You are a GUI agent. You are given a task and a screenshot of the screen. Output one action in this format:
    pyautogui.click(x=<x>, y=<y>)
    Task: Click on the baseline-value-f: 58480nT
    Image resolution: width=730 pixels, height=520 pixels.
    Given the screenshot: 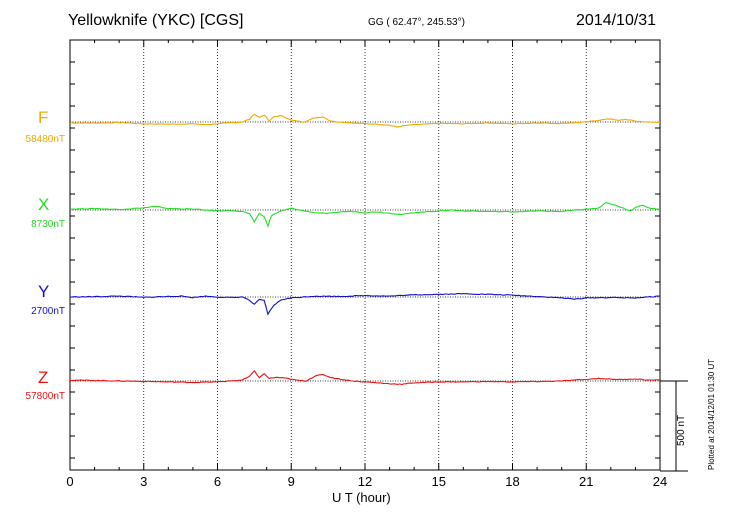 What is the action you would take?
    pyautogui.click(x=45, y=139)
    